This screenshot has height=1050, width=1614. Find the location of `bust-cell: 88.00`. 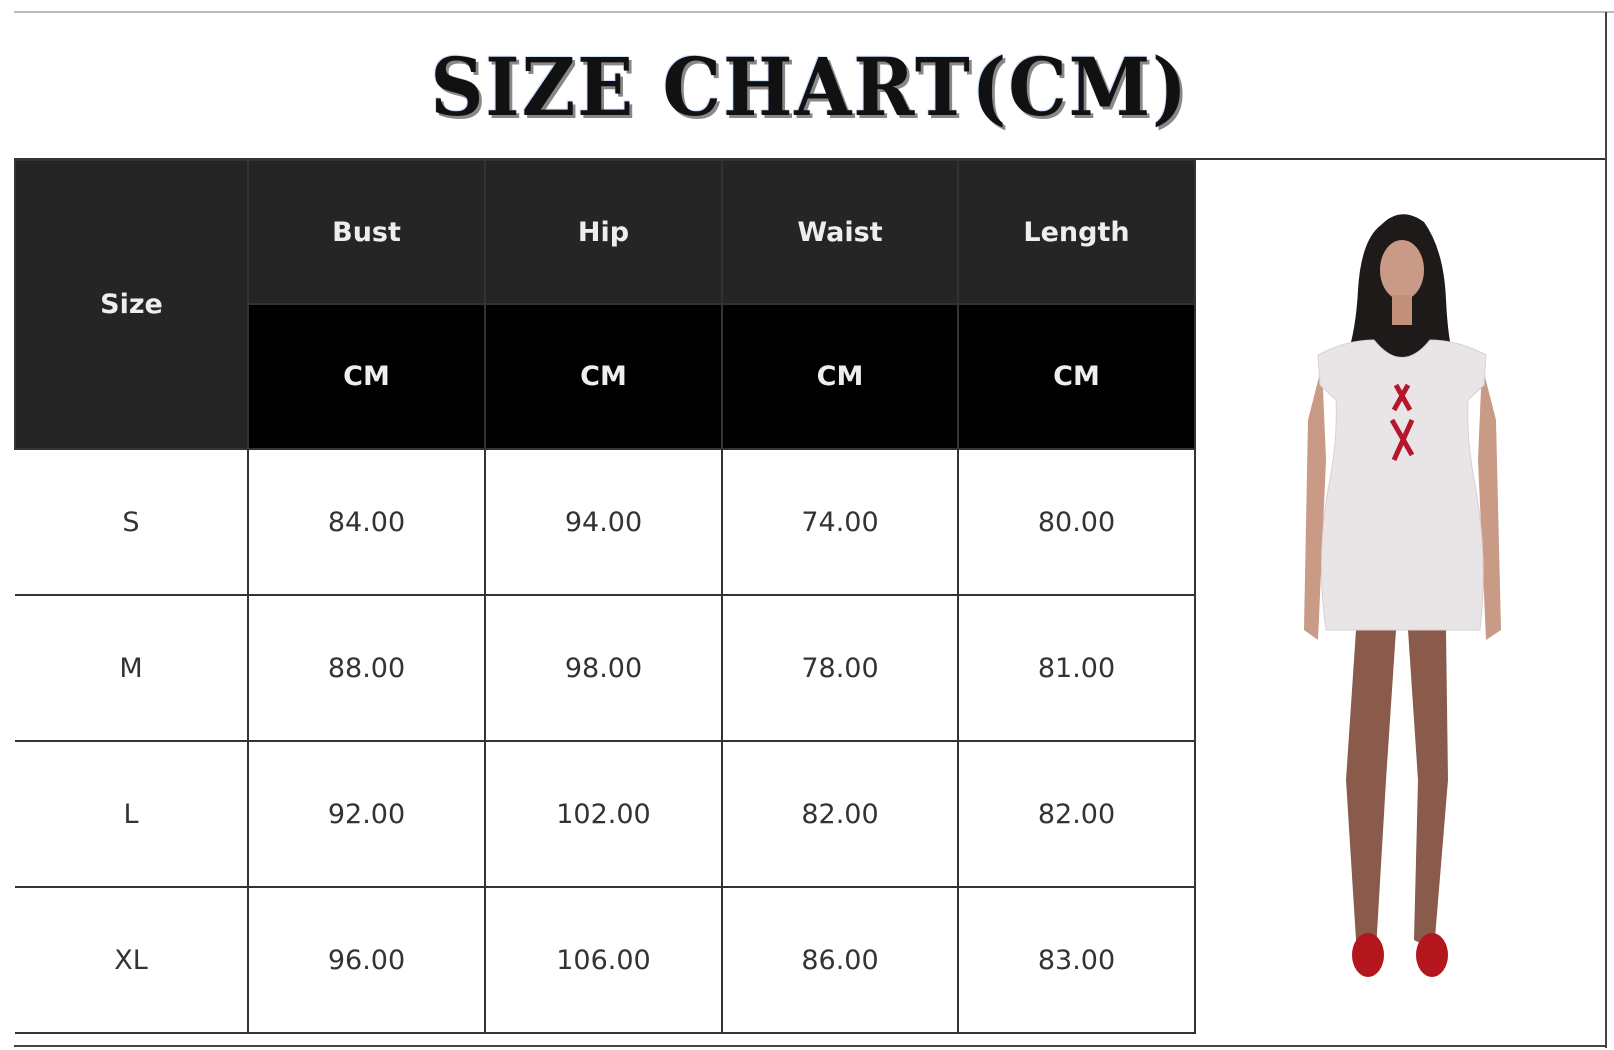

bust-cell: 88.00 is located at coordinates (366, 668).